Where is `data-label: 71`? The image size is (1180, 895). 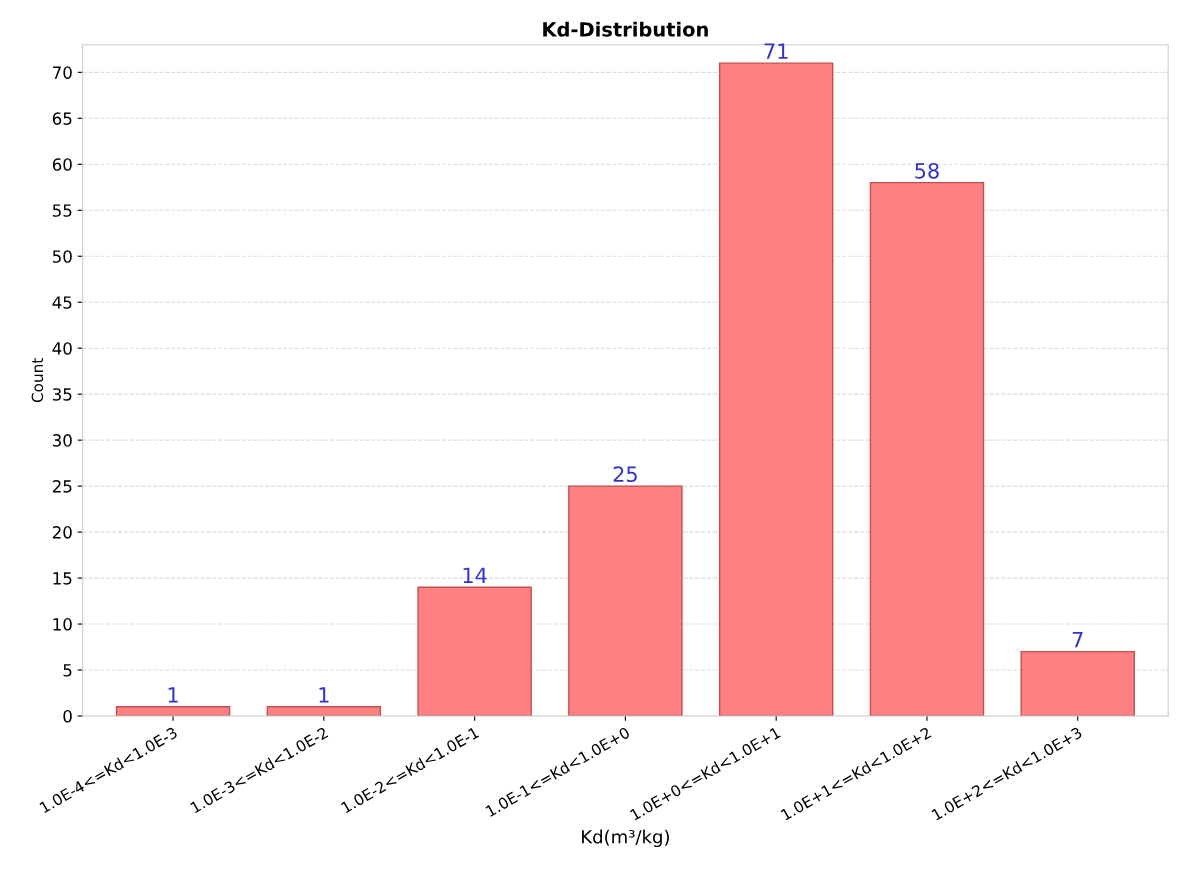
data-label: 71 is located at coordinates (776, 51).